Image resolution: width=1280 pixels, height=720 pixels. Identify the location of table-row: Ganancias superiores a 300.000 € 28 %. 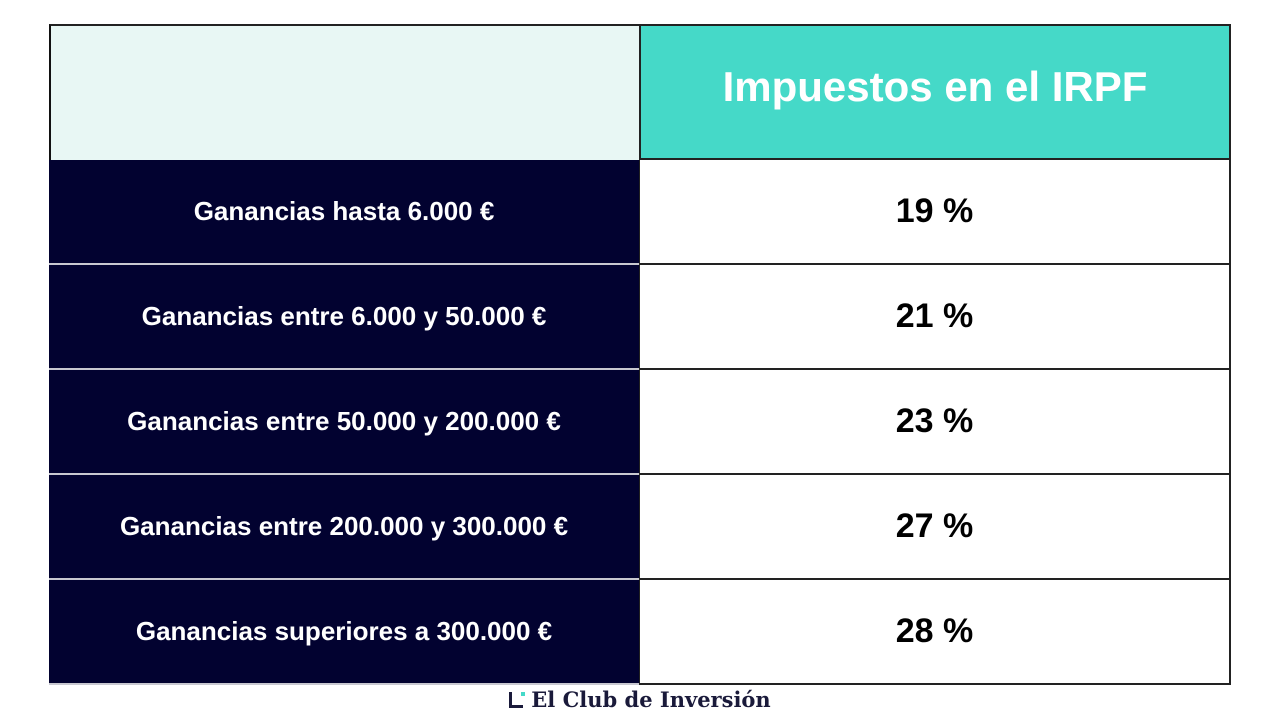
(640, 632).